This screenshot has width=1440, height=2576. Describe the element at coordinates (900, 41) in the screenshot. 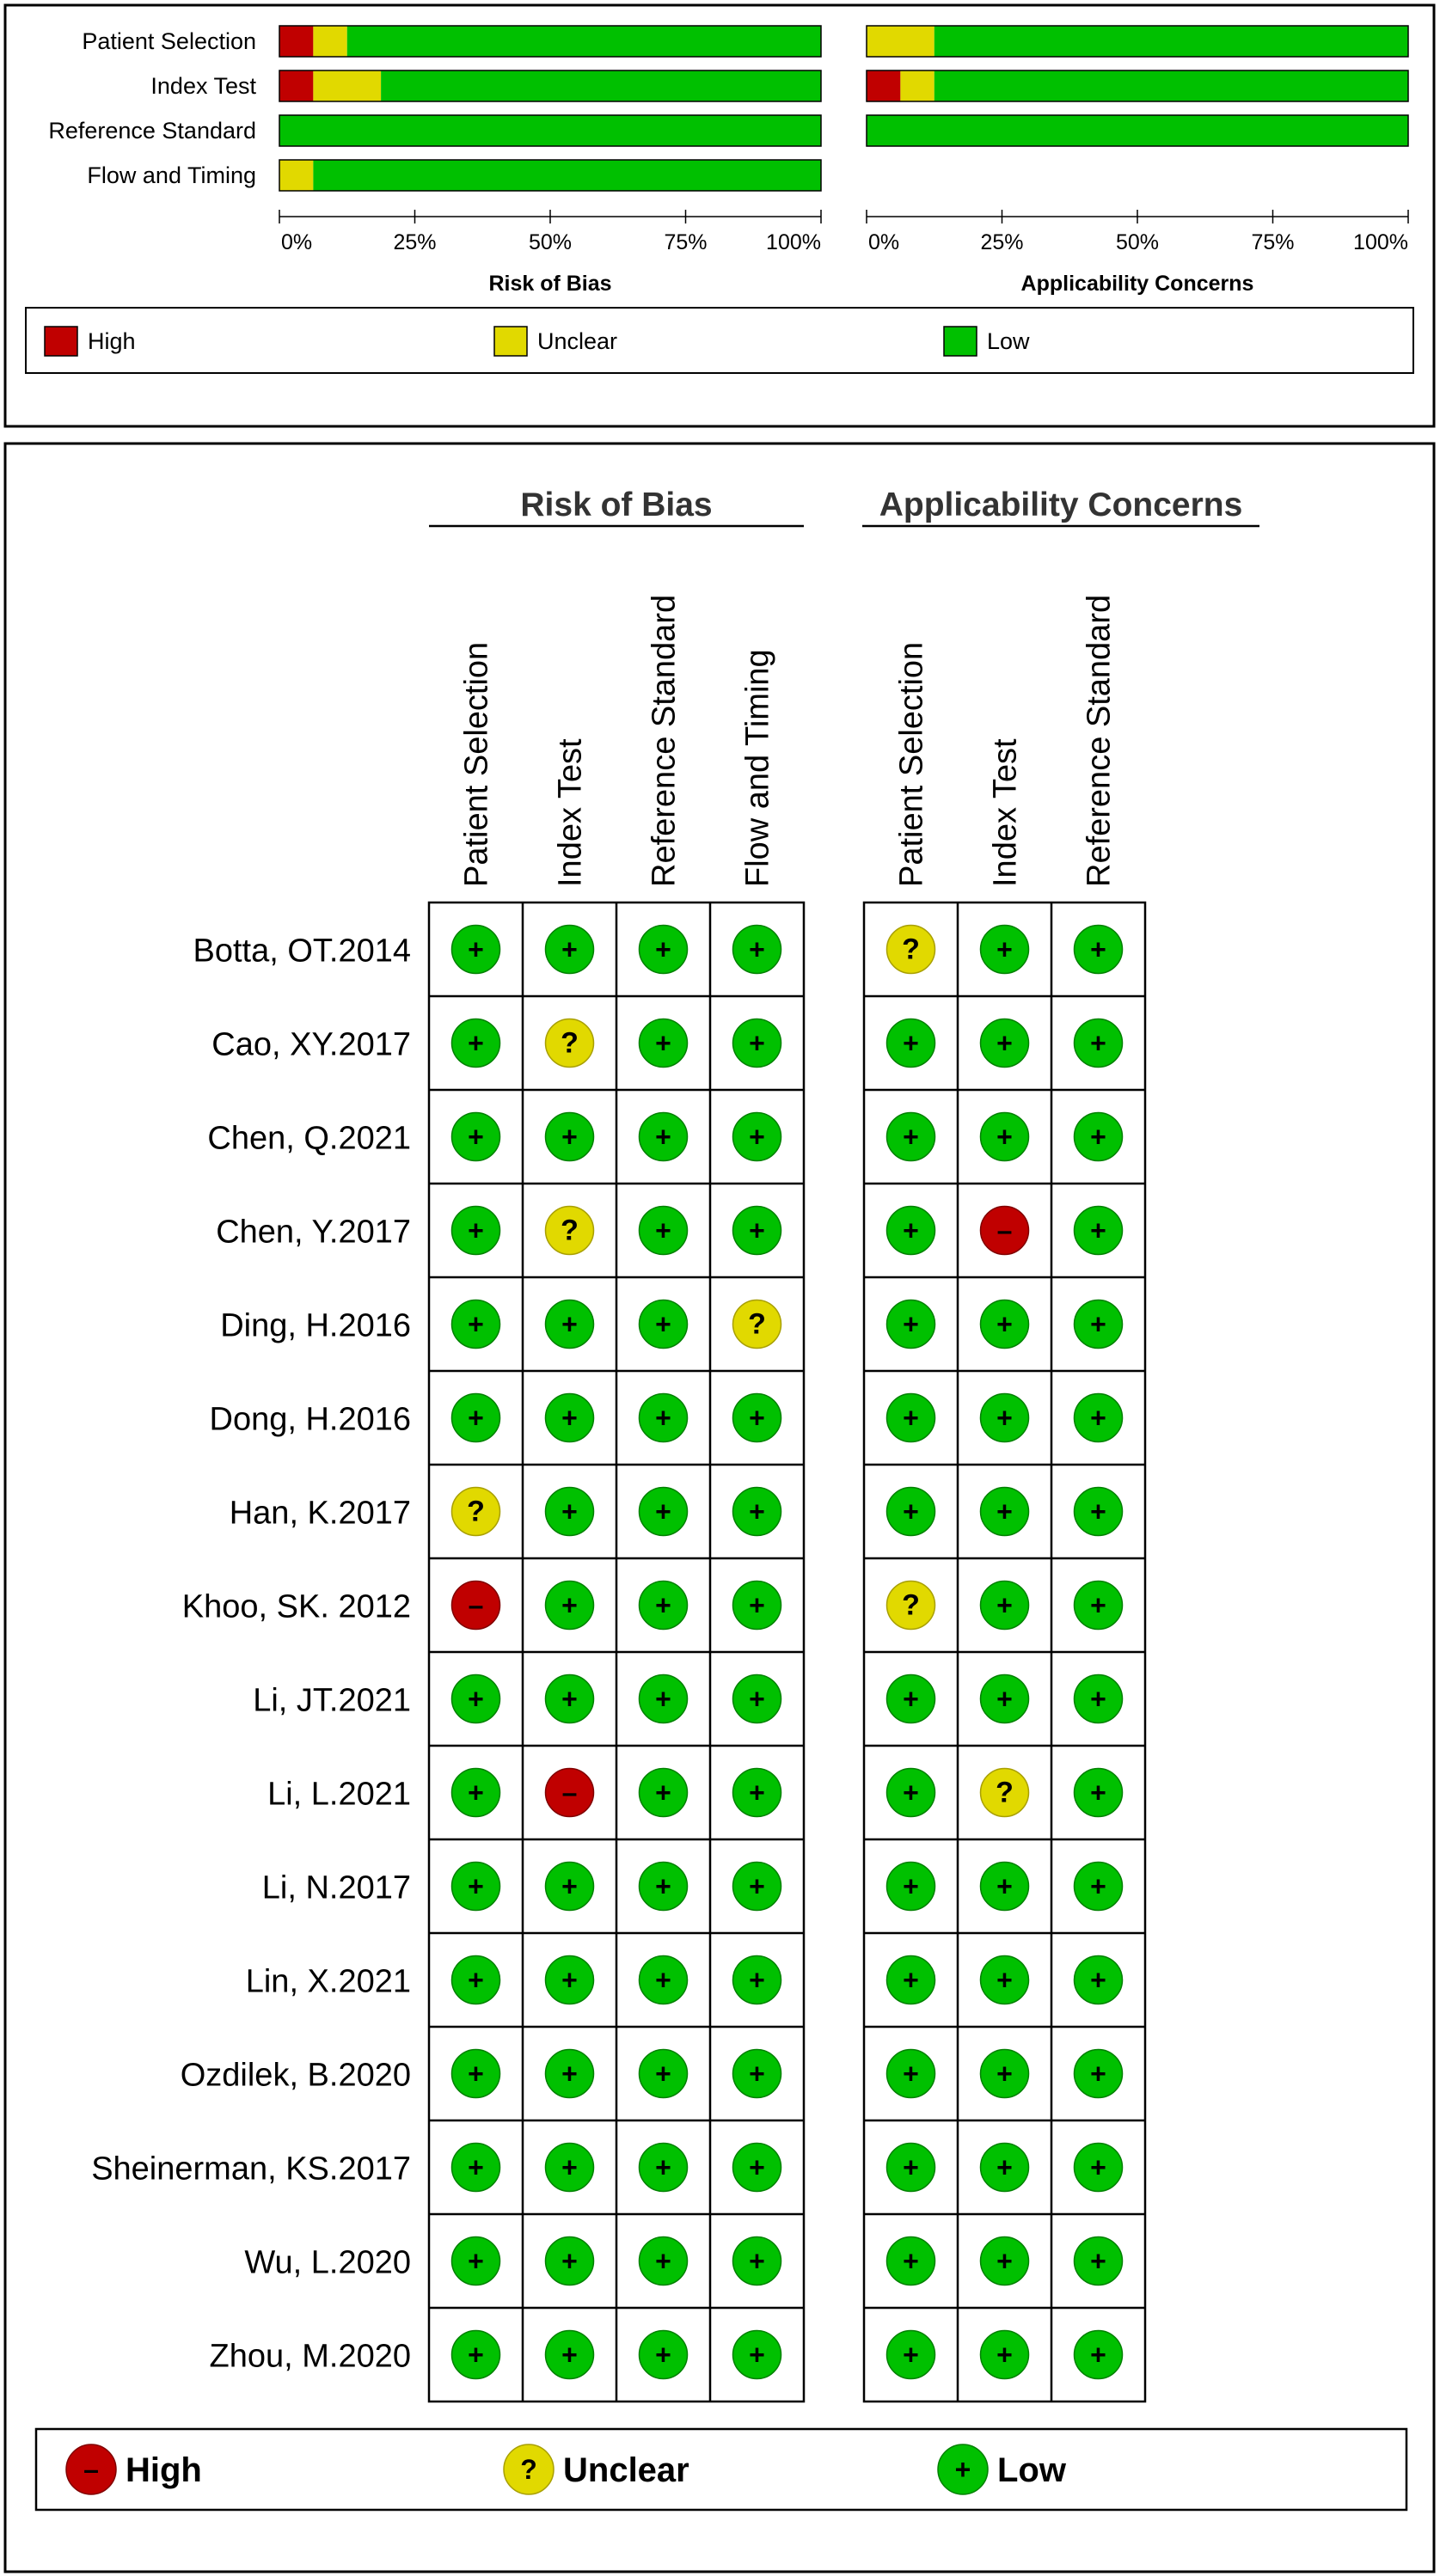

I see `bar-applicability-concerns-patient-selection-unclear` at that location.